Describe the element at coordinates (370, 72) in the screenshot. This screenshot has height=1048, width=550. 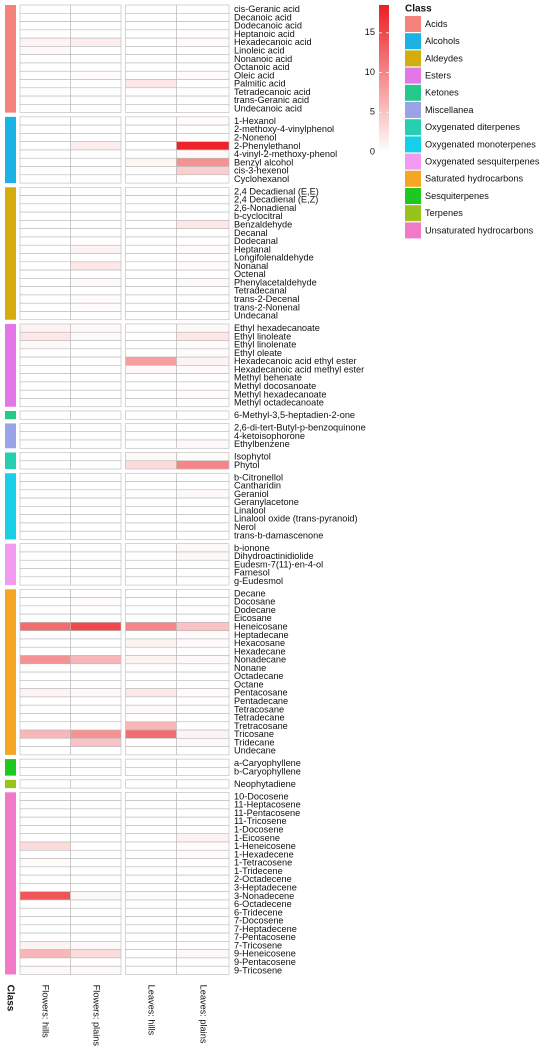
I see `colorbar-label: 10` at that location.